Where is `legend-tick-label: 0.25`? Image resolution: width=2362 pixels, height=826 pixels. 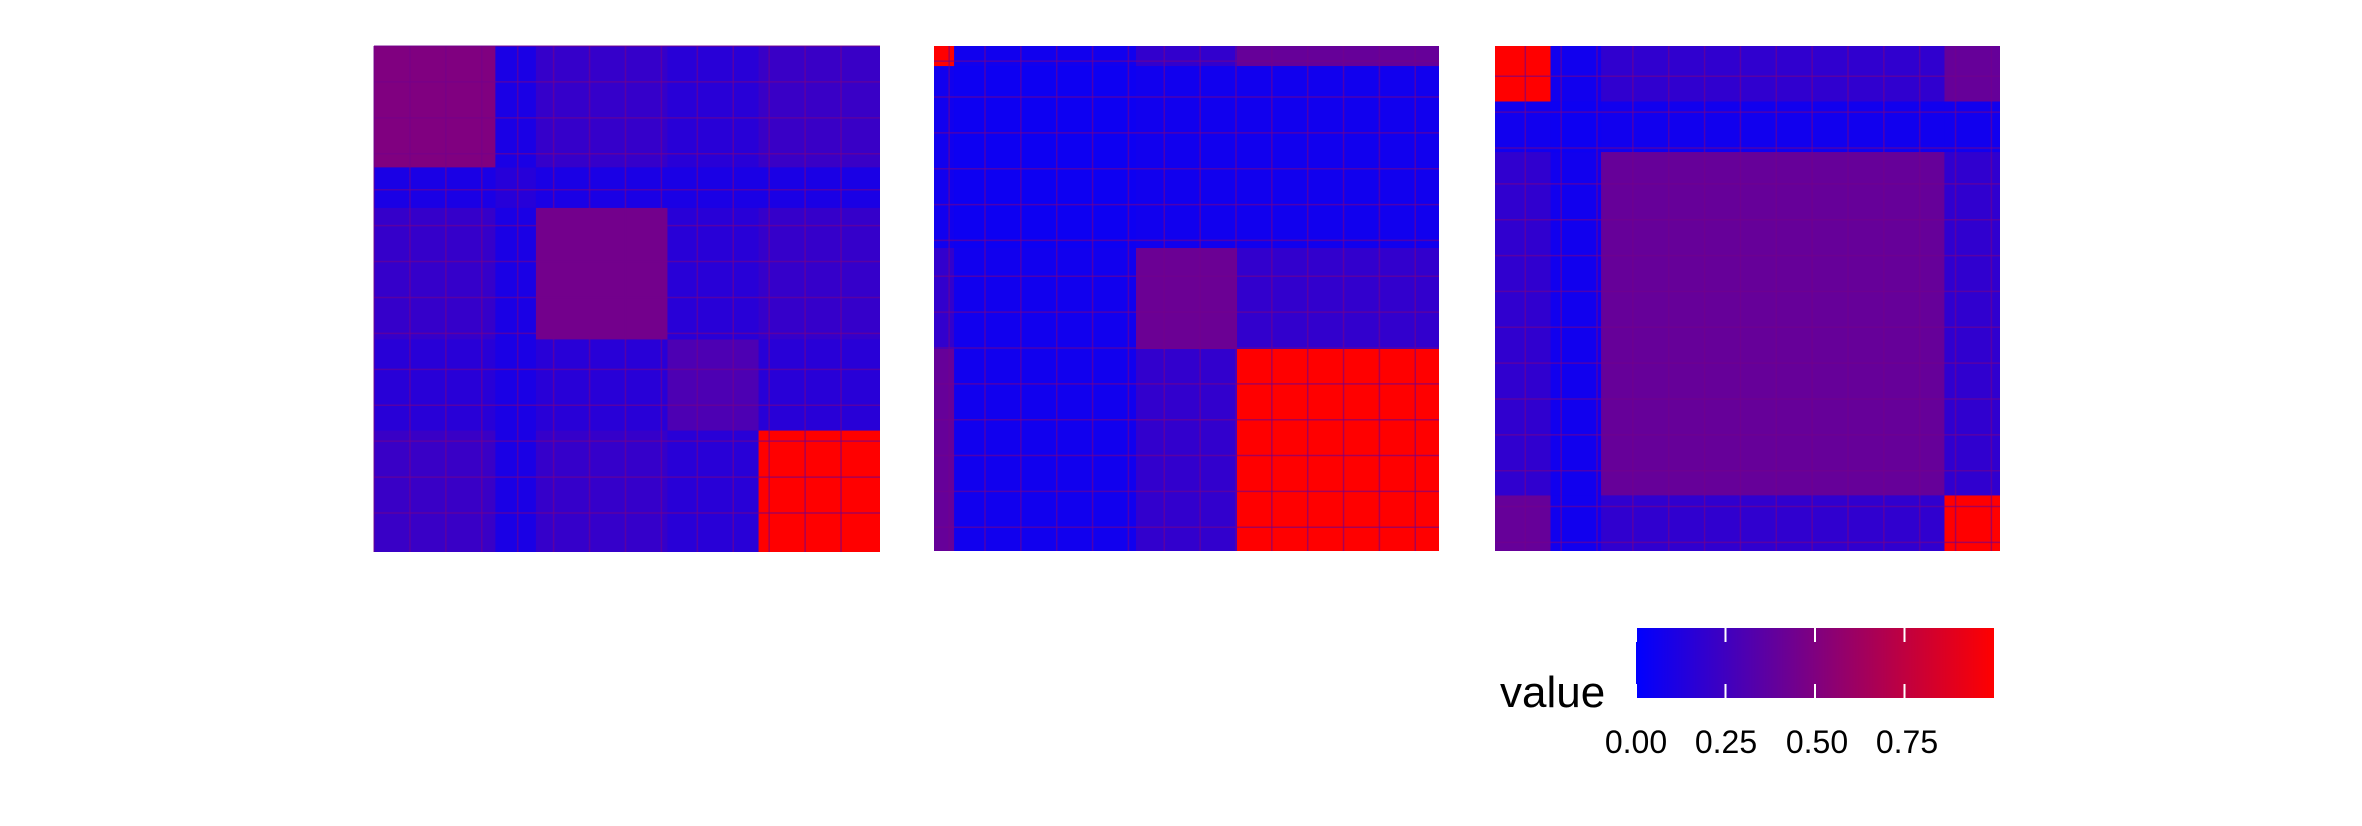
legend-tick-label: 0.25 is located at coordinates (1726, 742).